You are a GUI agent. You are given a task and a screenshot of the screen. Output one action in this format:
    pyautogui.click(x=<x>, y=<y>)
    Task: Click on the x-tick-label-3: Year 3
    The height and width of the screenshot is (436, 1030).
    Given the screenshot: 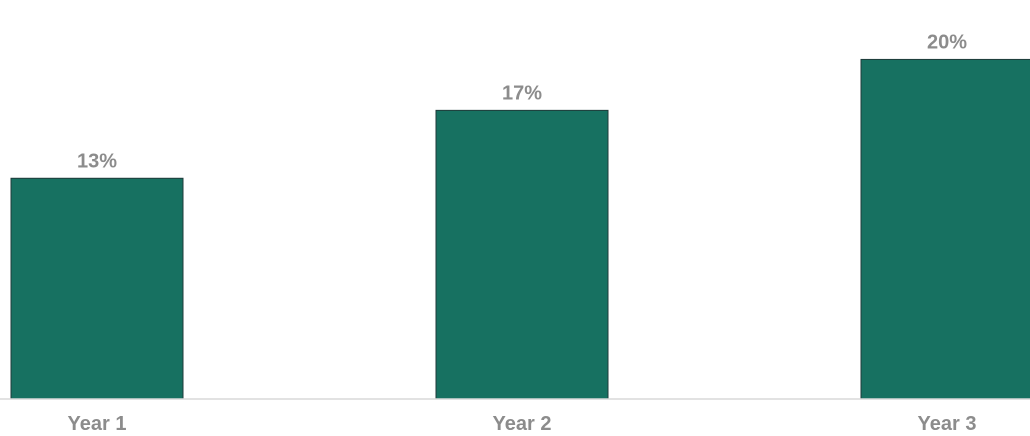 What is the action you would take?
    pyautogui.click(x=947, y=424)
    